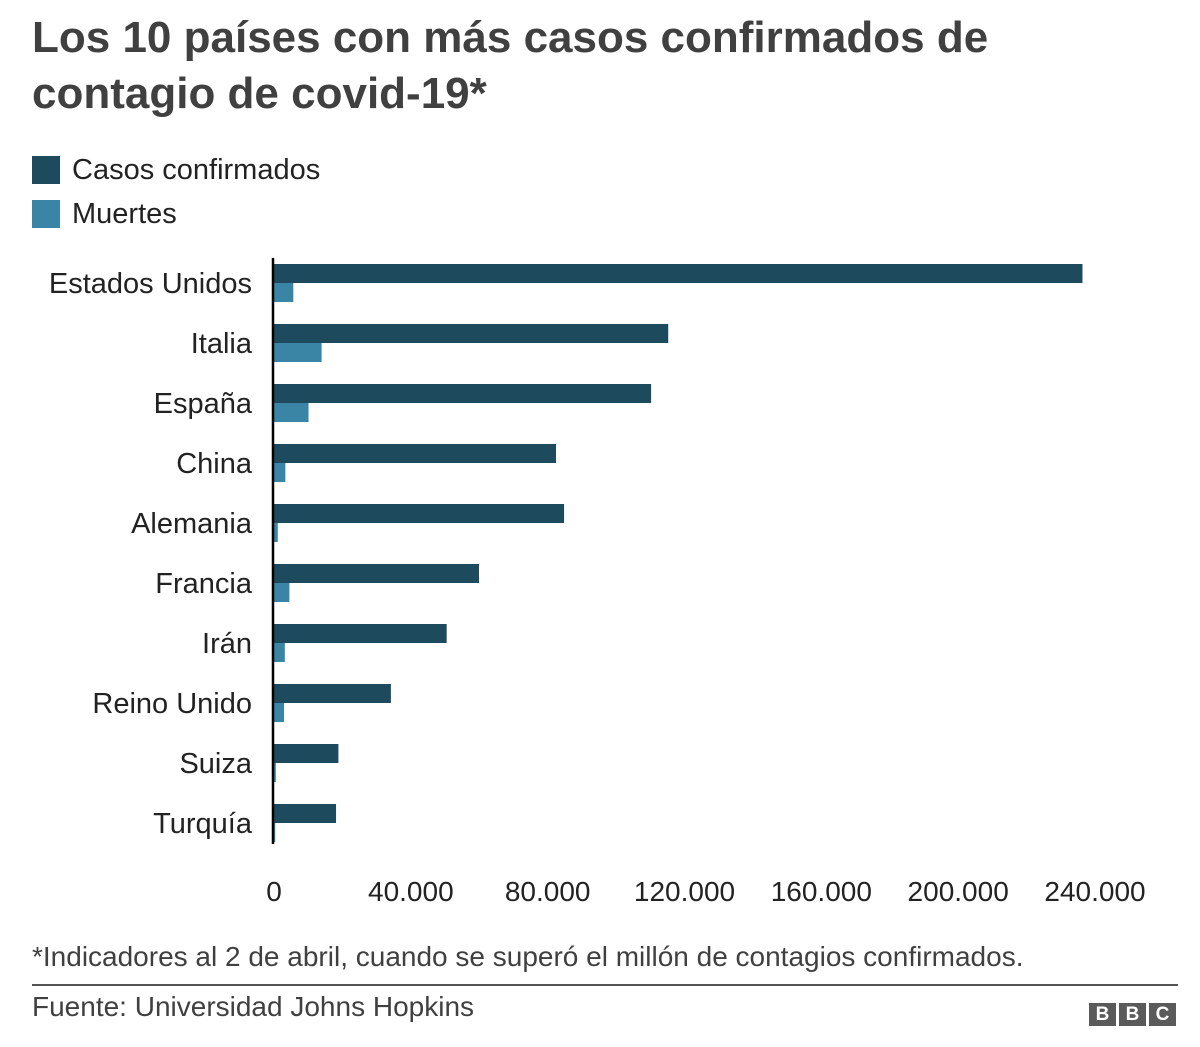  What do you see at coordinates (253, 1006) in the screenshot?
I see `source-note: Fuente: Universidad Johns Hopkins` at bounding box center [253, 1006].